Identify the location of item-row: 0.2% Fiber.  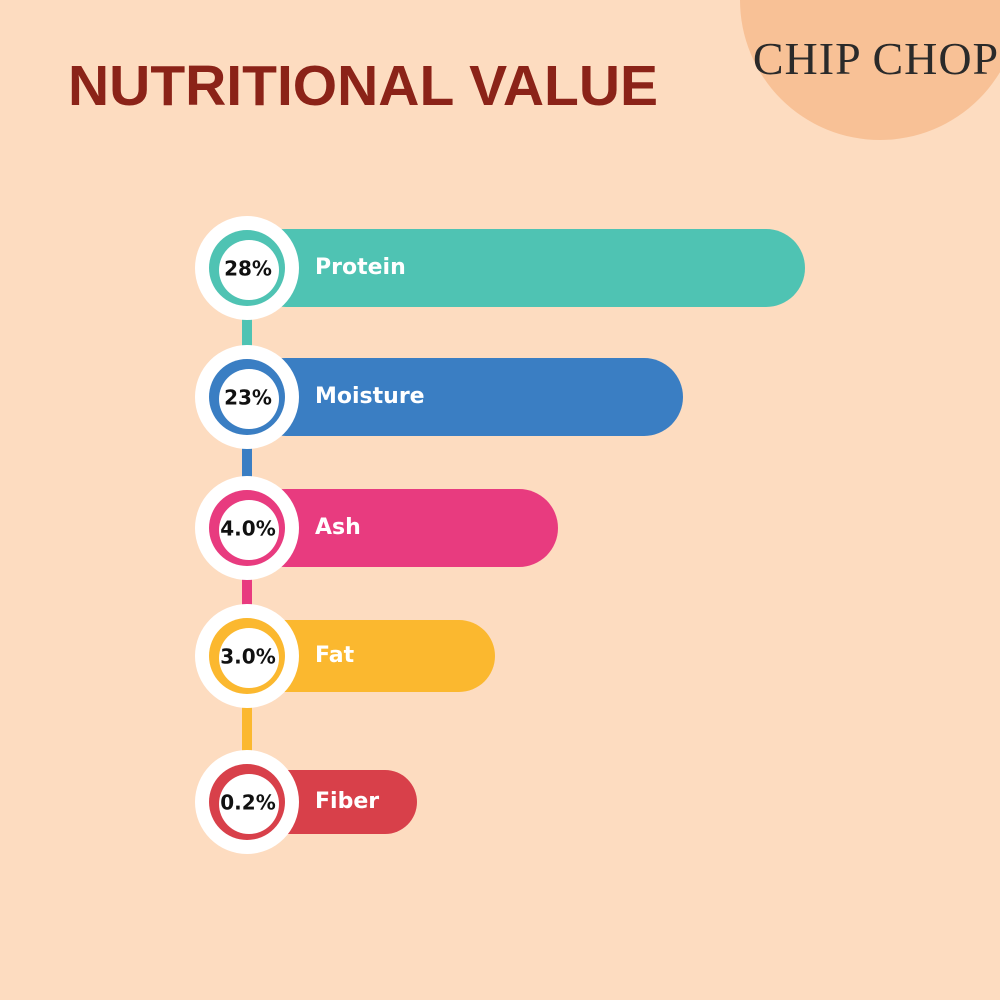
(306, 802).